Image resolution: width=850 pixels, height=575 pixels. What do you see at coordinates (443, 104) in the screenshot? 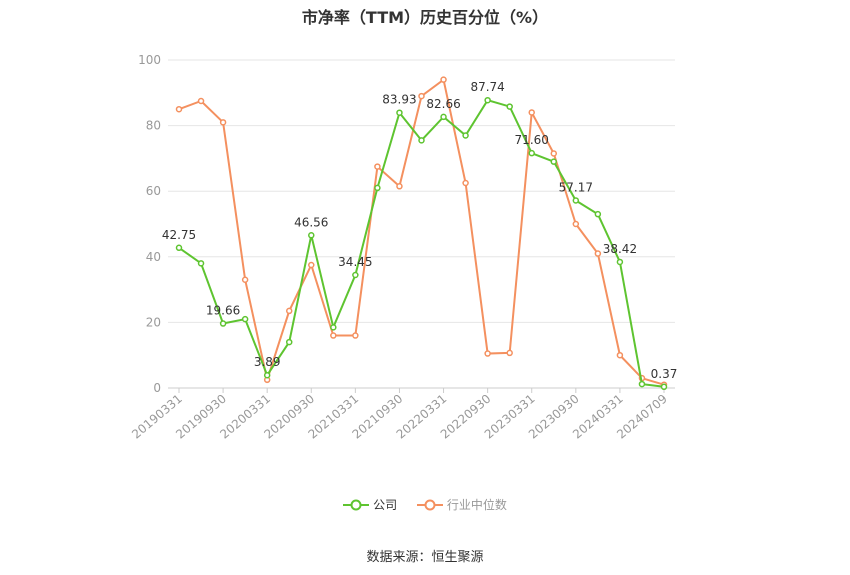
I see `company-data-label: 82.66` at bounding box center [443, 104].